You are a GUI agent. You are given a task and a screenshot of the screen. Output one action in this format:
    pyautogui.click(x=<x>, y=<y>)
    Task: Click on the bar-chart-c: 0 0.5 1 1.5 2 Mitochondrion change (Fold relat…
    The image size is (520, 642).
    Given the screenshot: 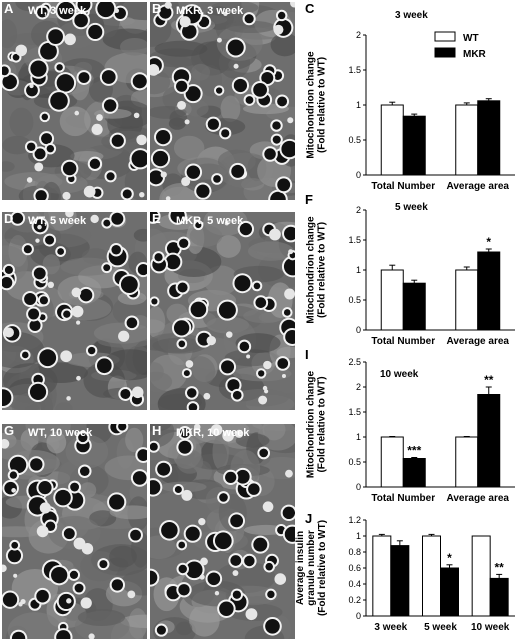 What is the action you would take?
    pyautogui.click(x=410, y=101)
    